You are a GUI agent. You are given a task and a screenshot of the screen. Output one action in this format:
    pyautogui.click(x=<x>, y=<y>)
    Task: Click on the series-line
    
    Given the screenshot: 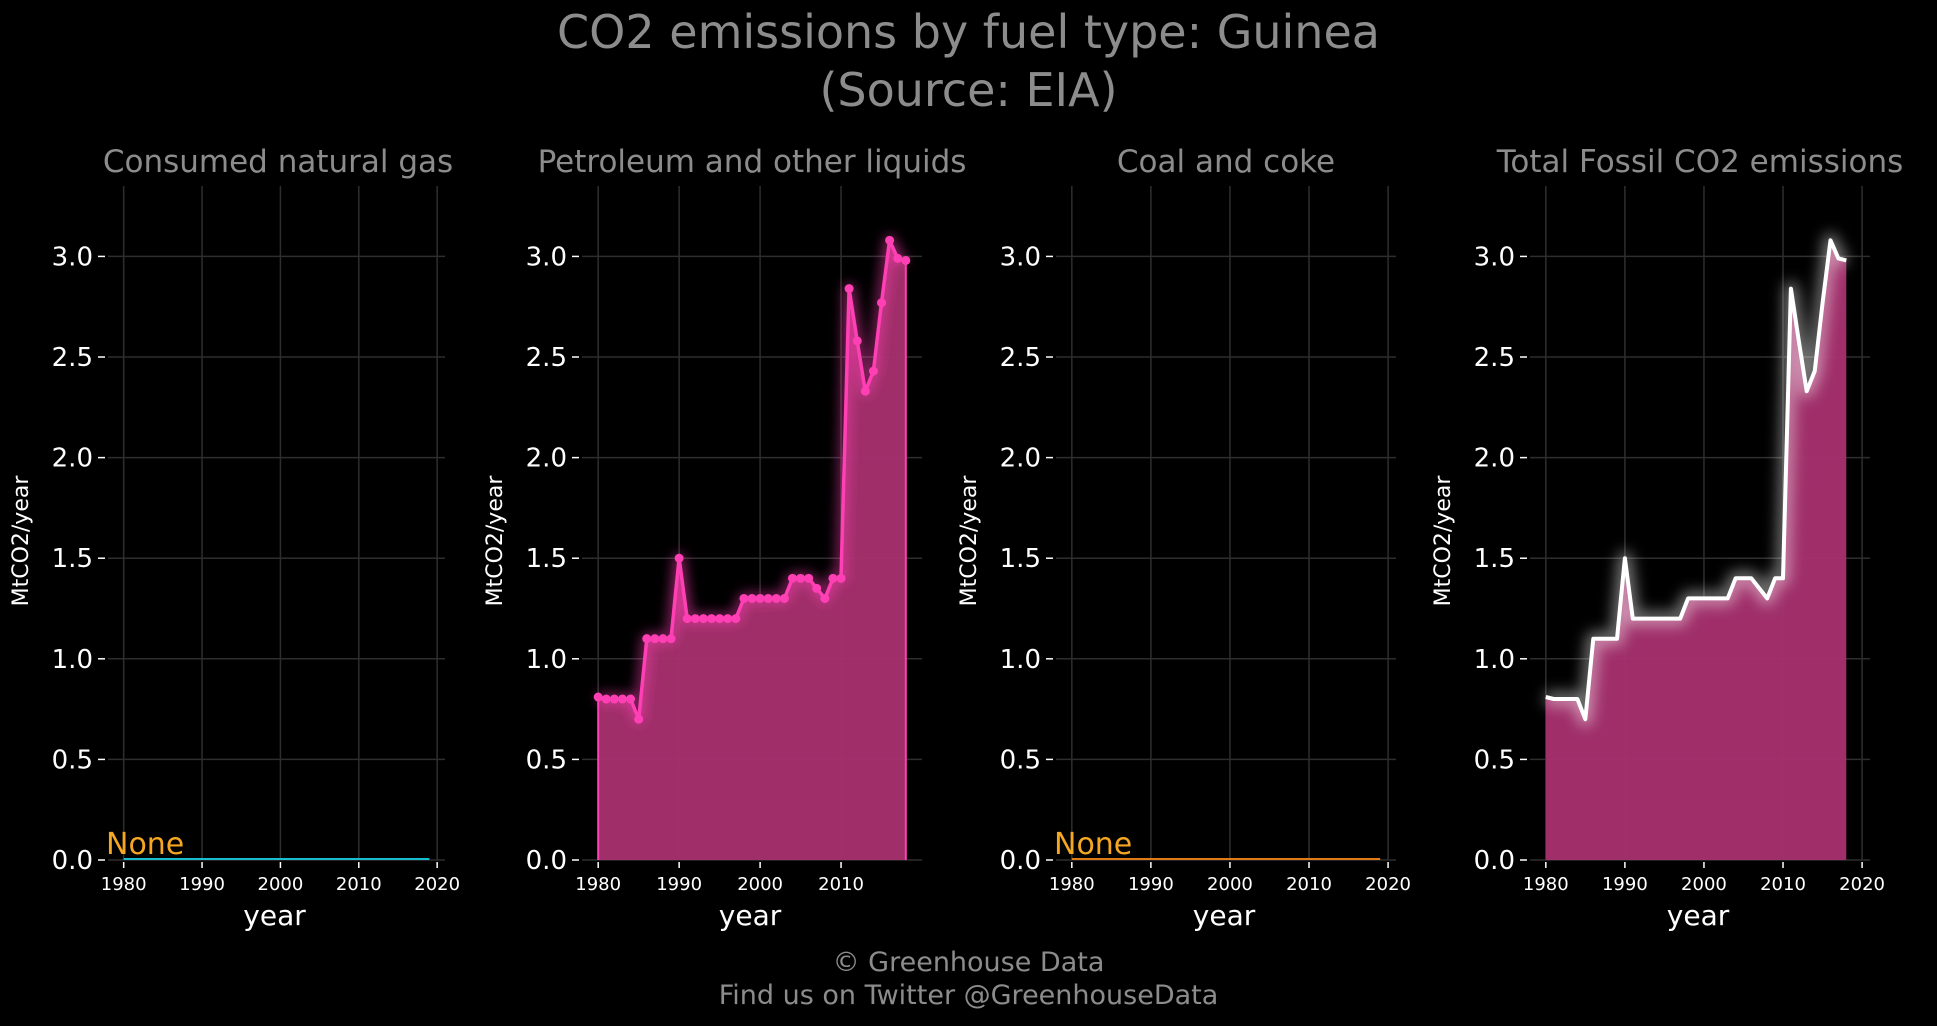 What is the action you would take?
    pyautogui.click(x=1696, y=480)
    